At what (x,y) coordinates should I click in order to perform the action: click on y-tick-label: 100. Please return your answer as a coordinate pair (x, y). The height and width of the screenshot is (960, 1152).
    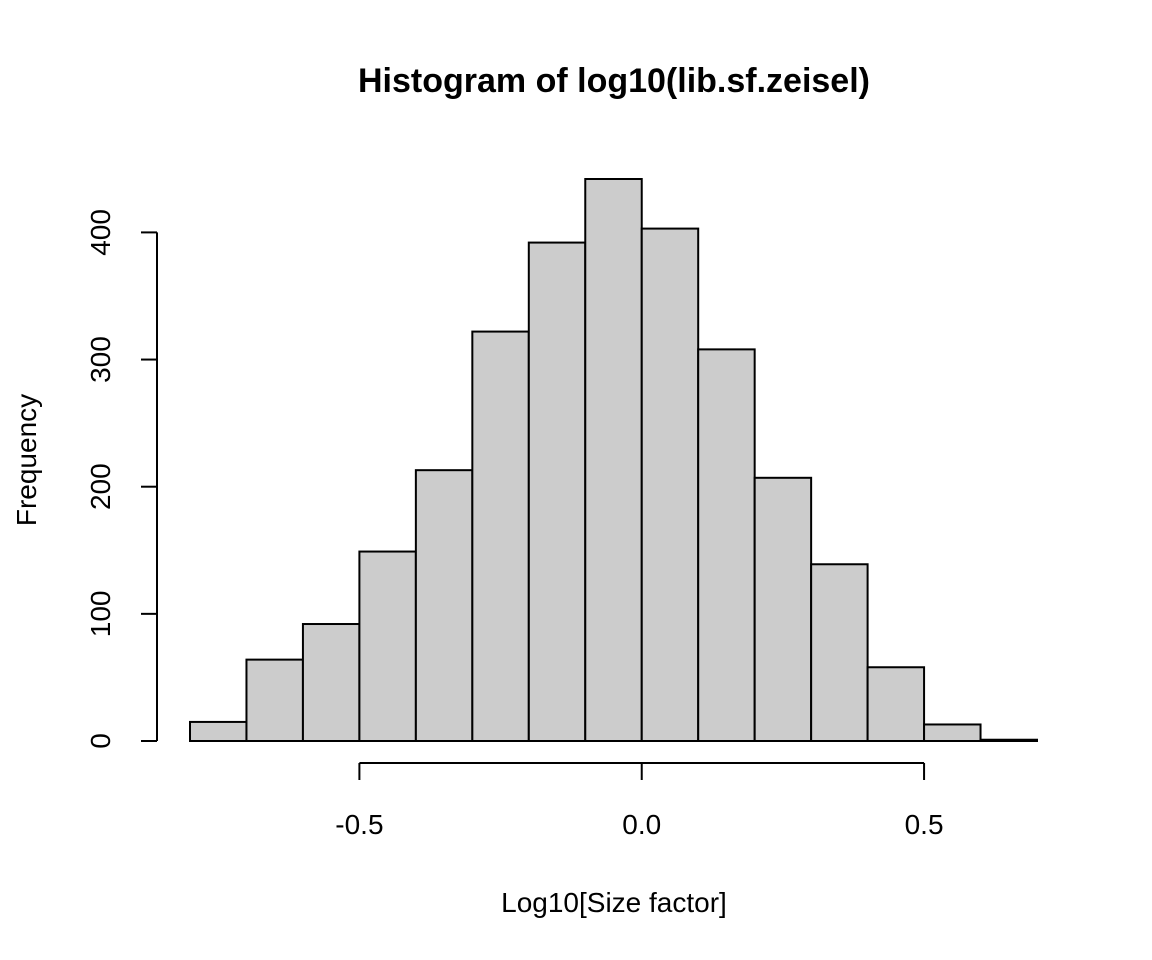
    Looking at the image, I should click on (100, 613).